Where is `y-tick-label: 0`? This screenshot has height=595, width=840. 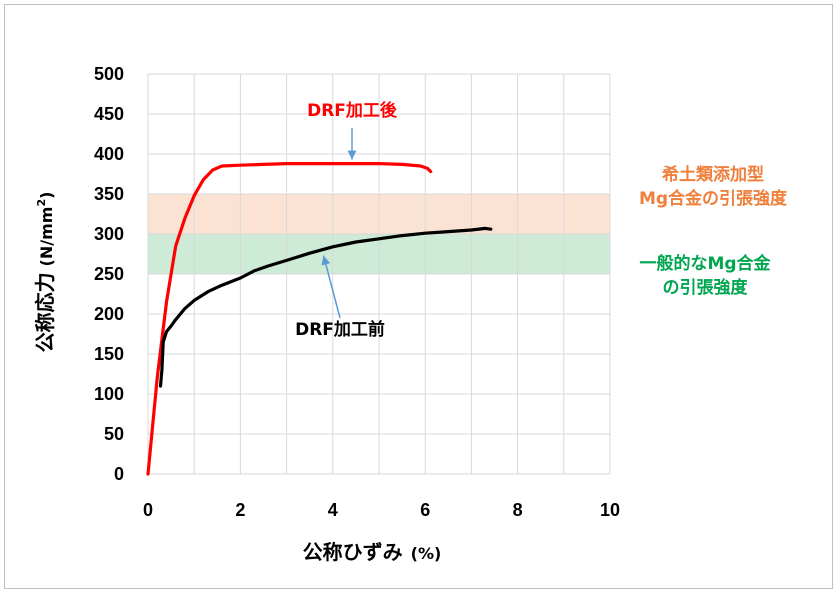 y-tick-label: 0 is located at coordinates (119, 474).